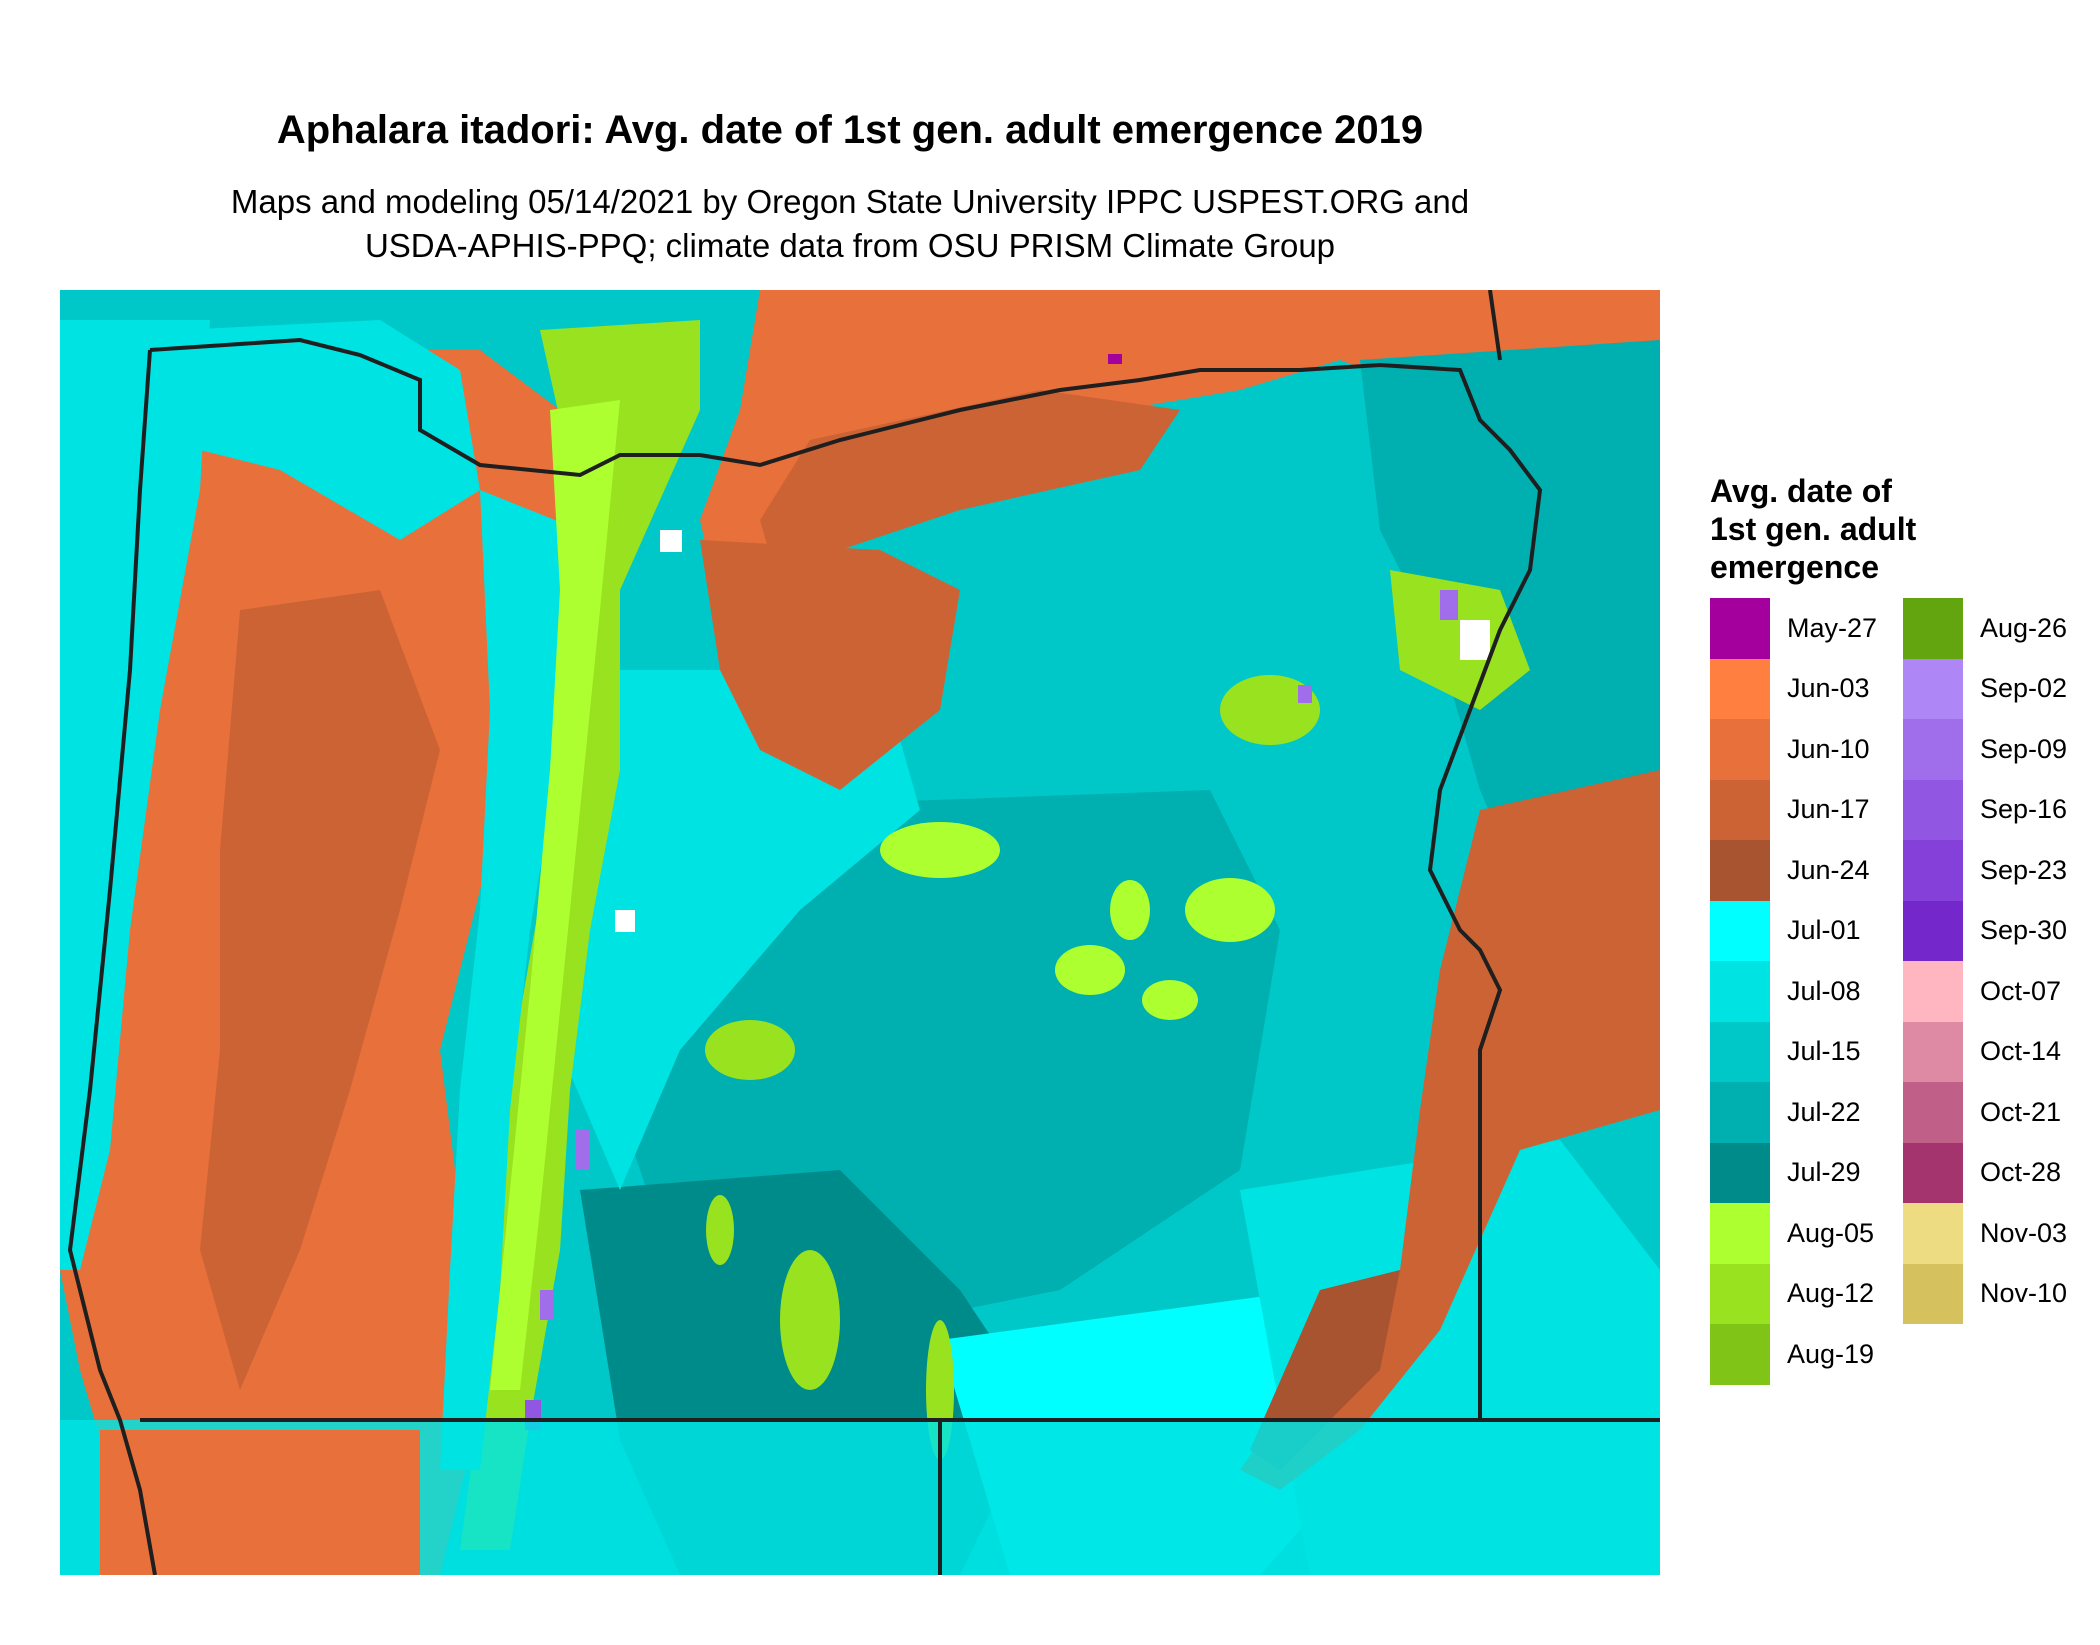  What do you see at coordinates (2024, 1232) in the screenshot?
I see `legend-label: Nov-03` at bounding box center [2024, 1232].